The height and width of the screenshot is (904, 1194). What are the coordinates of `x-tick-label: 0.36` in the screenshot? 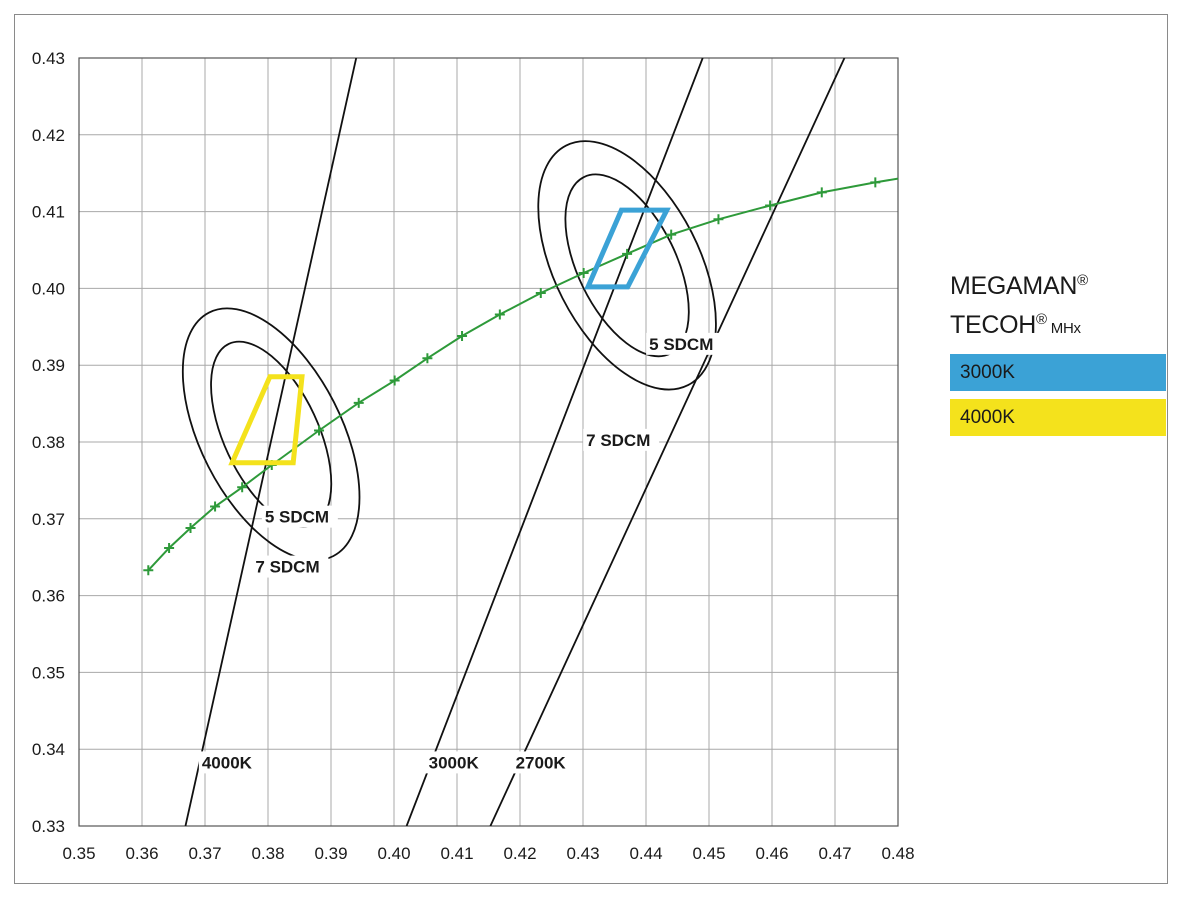 It's located at (141, 853).